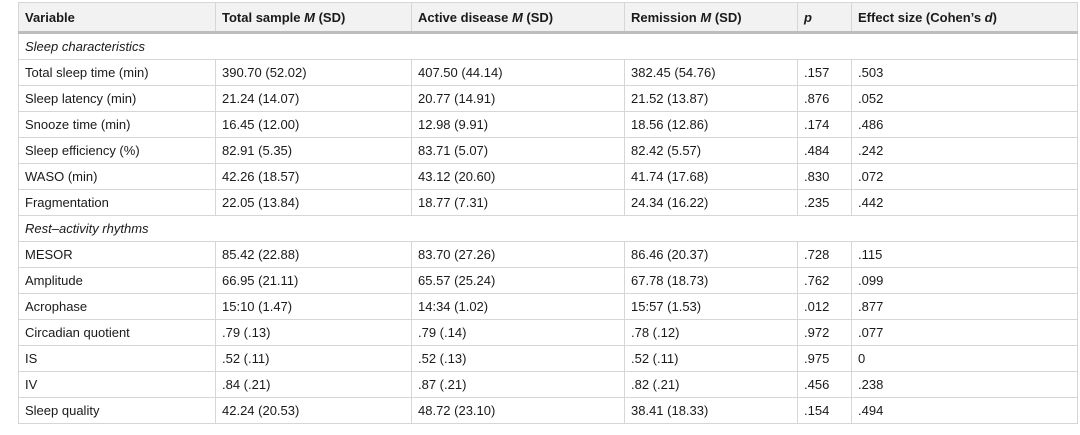 The image size is (1080, 435). What do you see at coordinates (518, 124) in the screenshot?
I see `cell-active-disease: 12.98 (9.91)` at bounding box center [518, 124].